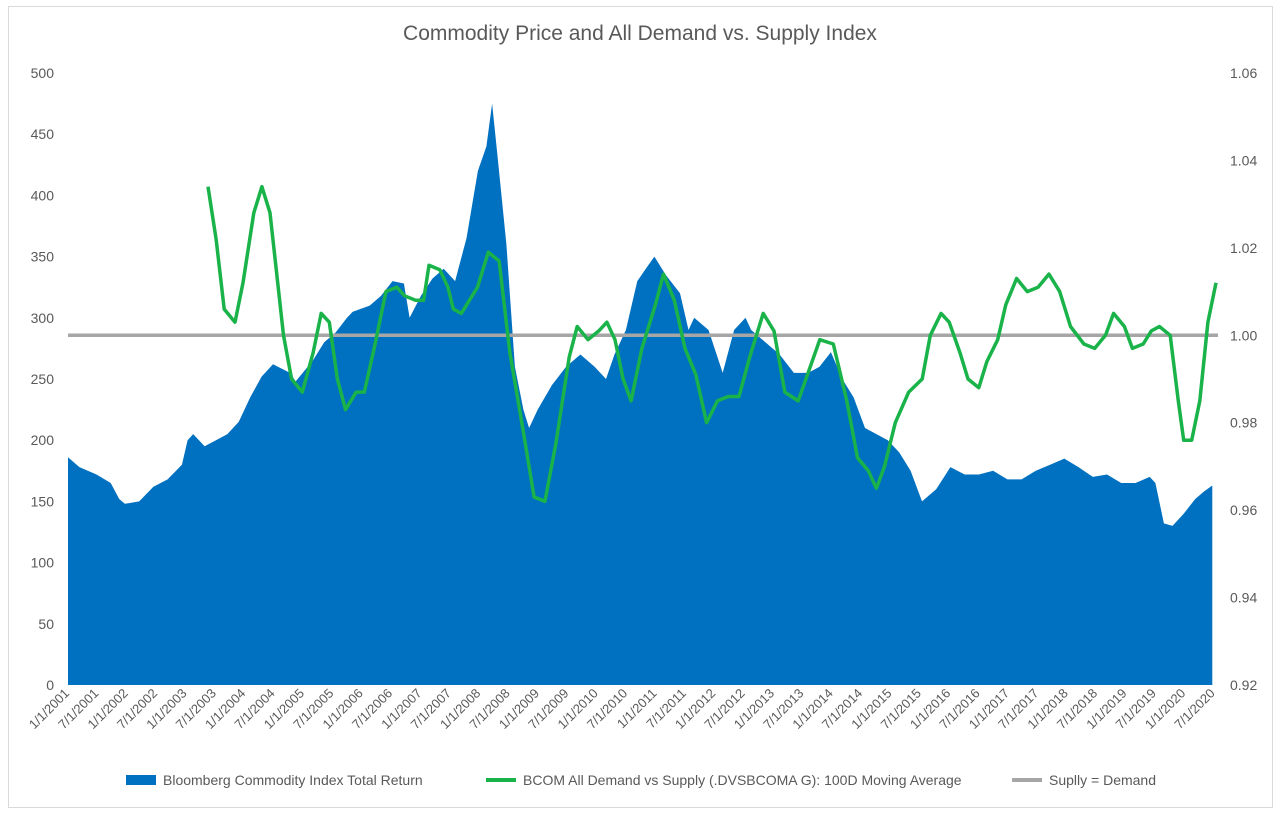  Describe the element at coordinates (43, 318) in the screenshot. I see `y-left-tick-label: 300` at that location.